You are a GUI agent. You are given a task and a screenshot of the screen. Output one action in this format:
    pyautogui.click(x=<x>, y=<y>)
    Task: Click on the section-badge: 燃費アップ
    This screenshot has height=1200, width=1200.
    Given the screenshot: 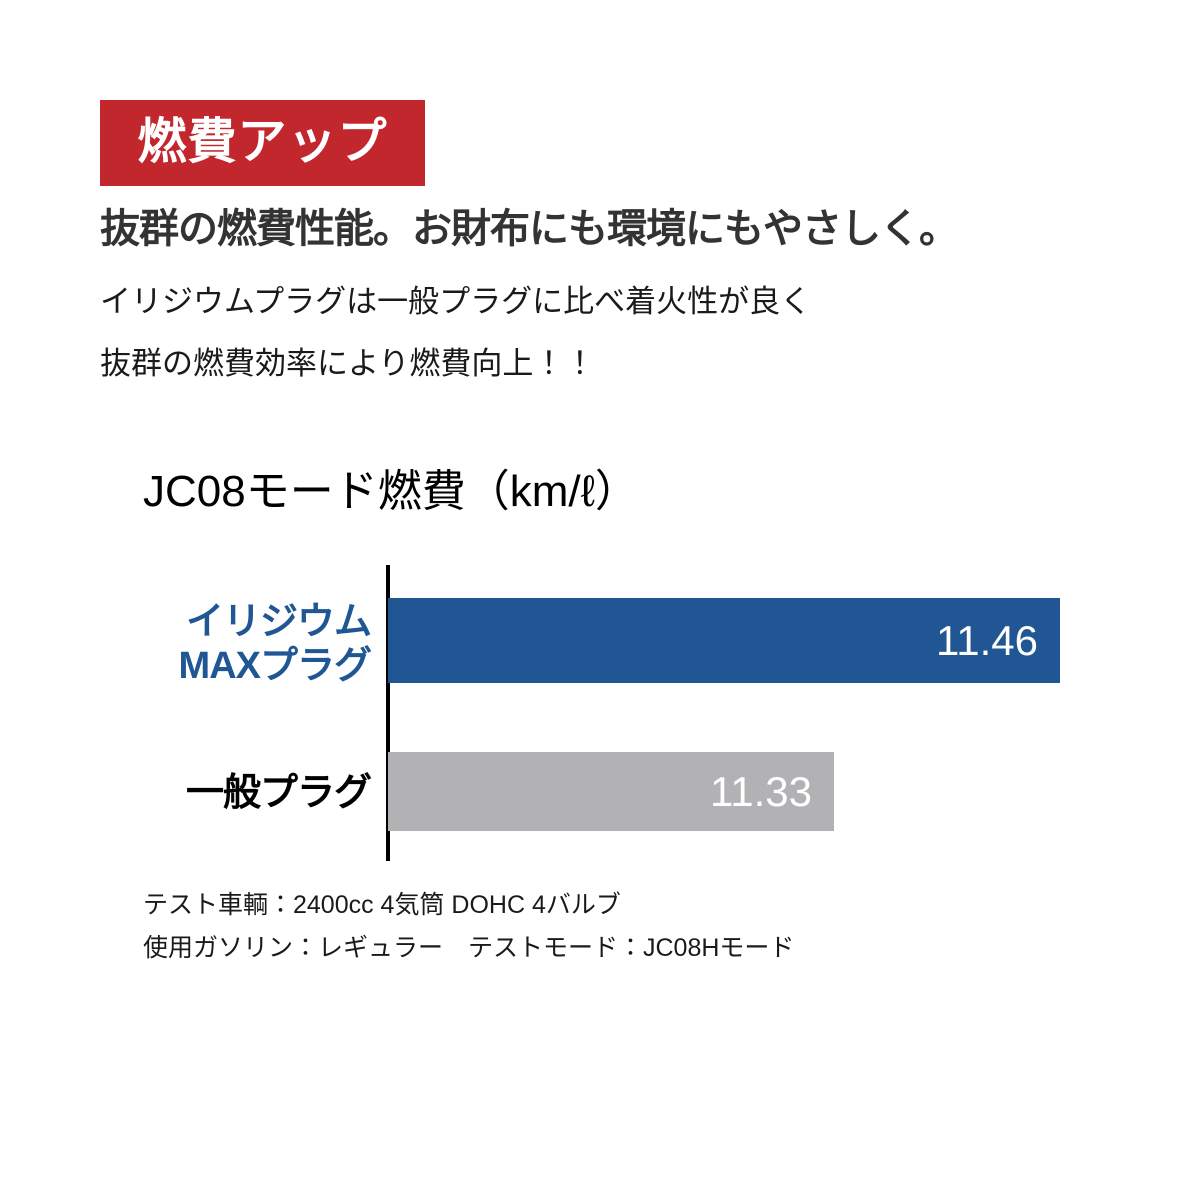 What is the action you would take?
    pyautogui.click(x=262, y=143)
    